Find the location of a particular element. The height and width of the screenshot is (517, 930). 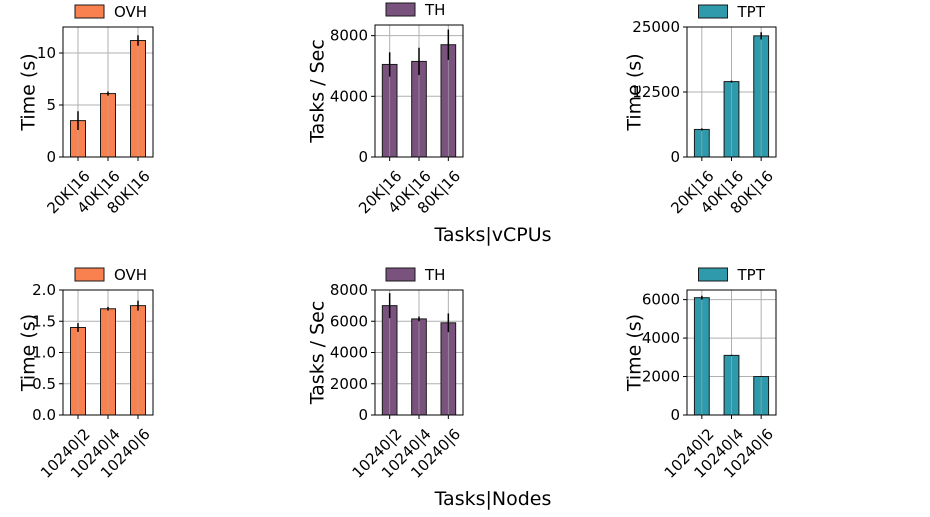

y-tick-label: 5 is located at coordinates (51, 105).